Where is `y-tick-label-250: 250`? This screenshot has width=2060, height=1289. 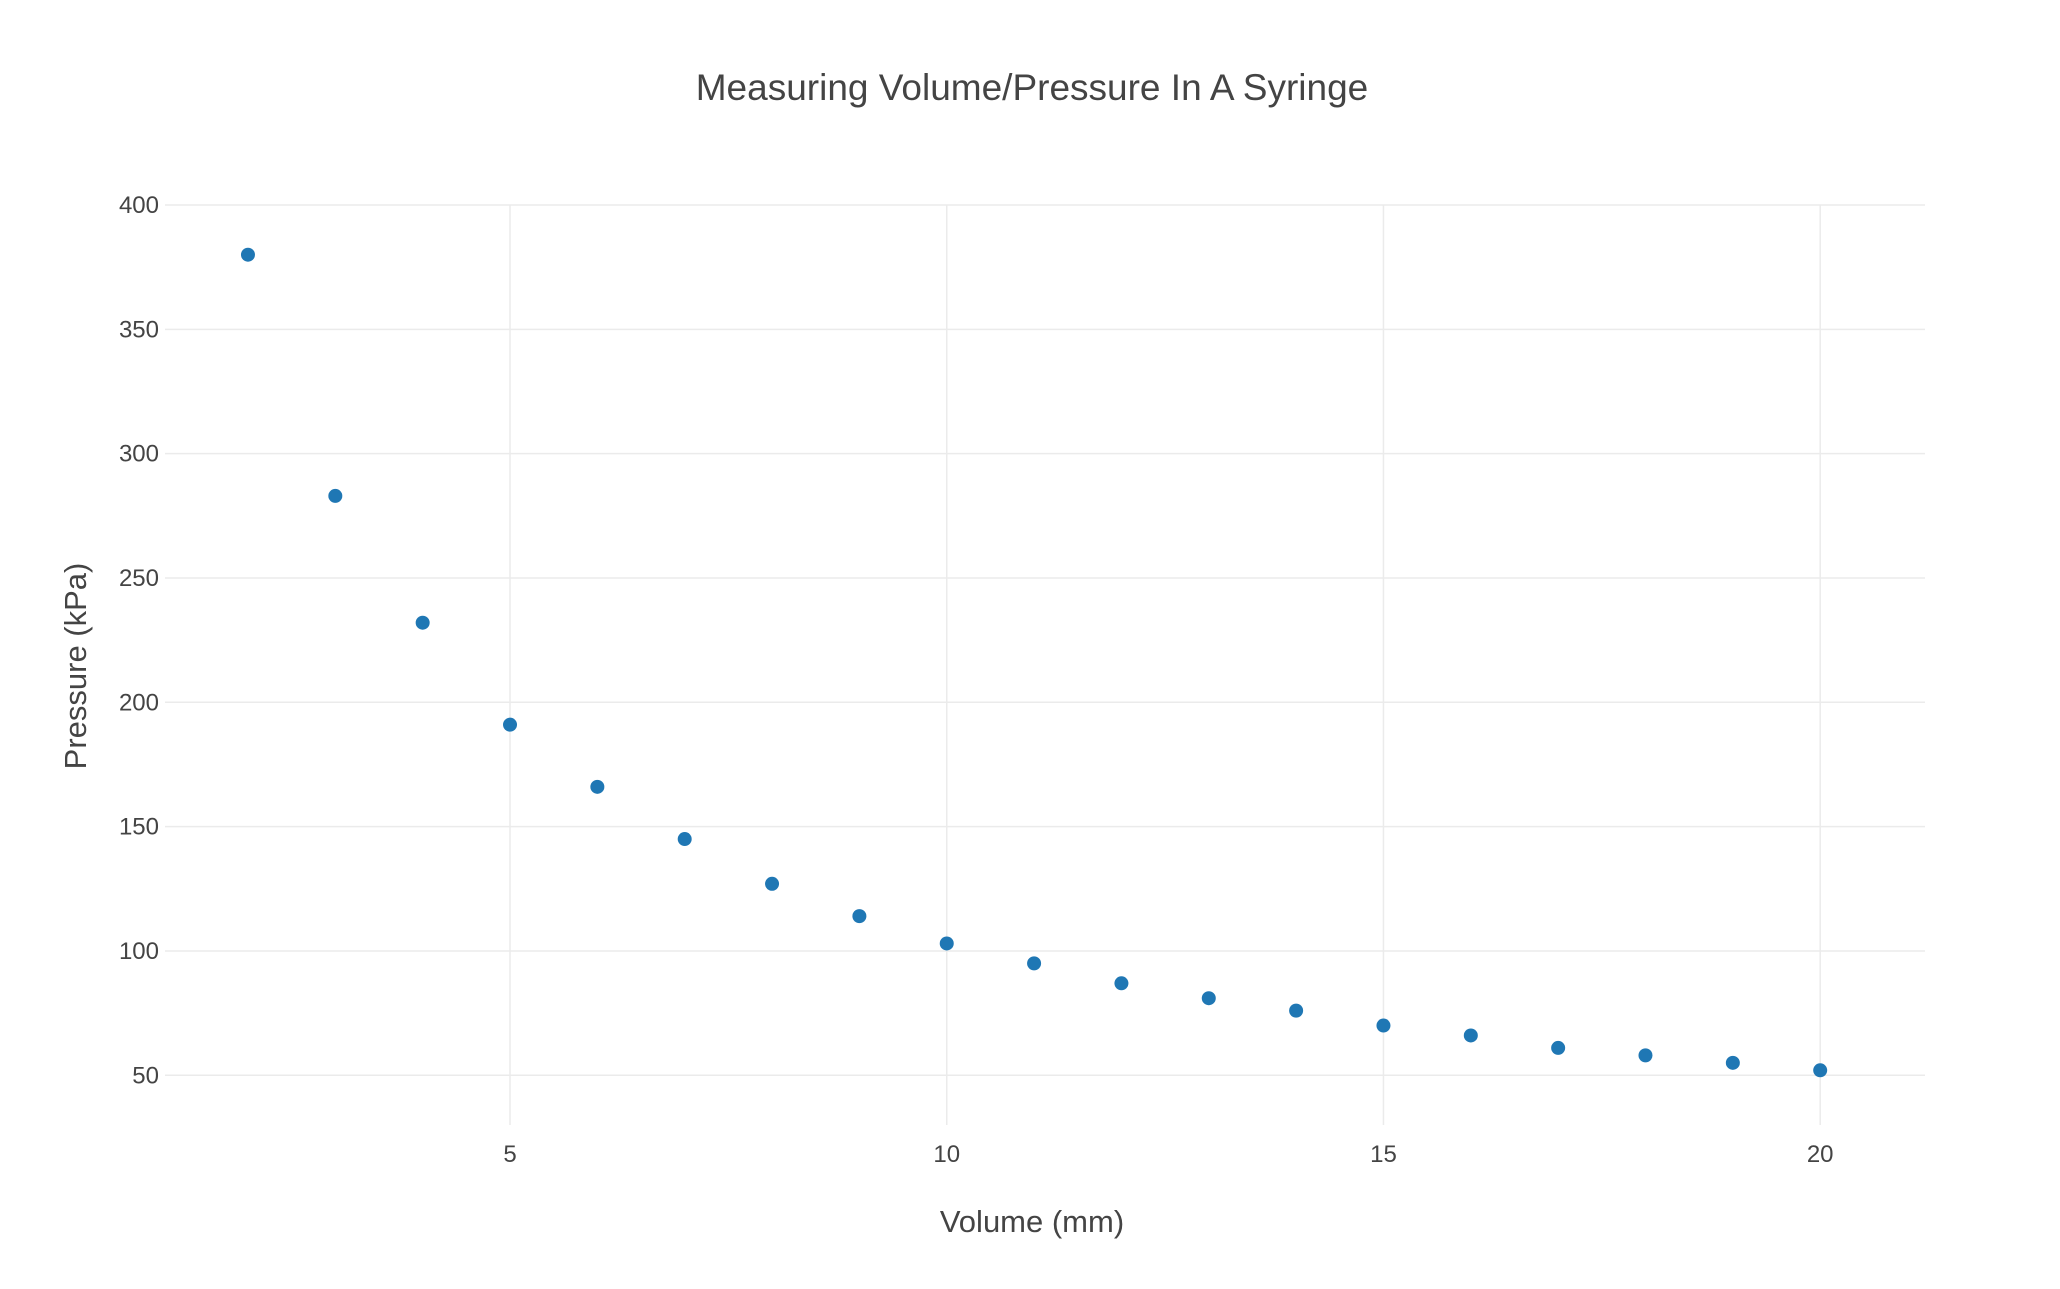 y-tick-label-250: 250 is located at coordinates (139, 578).